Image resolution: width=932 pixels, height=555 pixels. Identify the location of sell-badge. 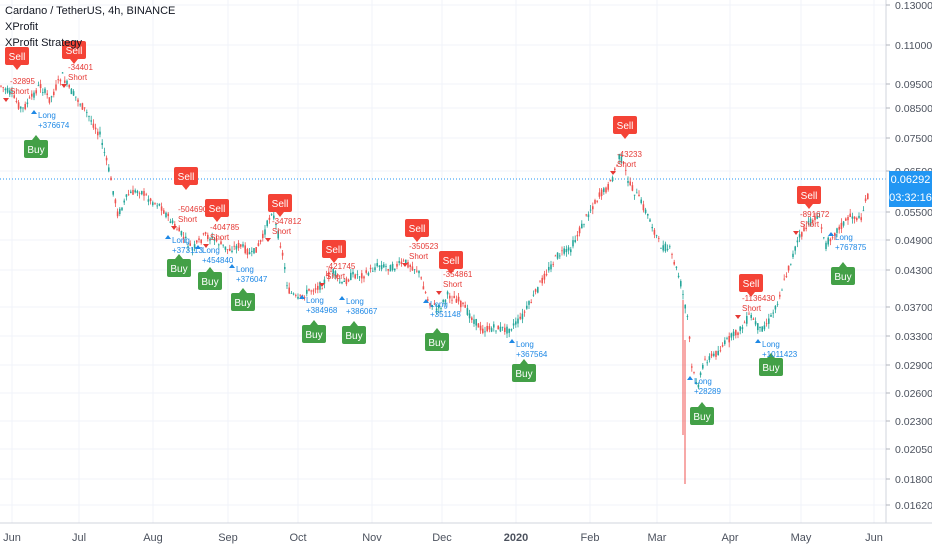
(751, 283).